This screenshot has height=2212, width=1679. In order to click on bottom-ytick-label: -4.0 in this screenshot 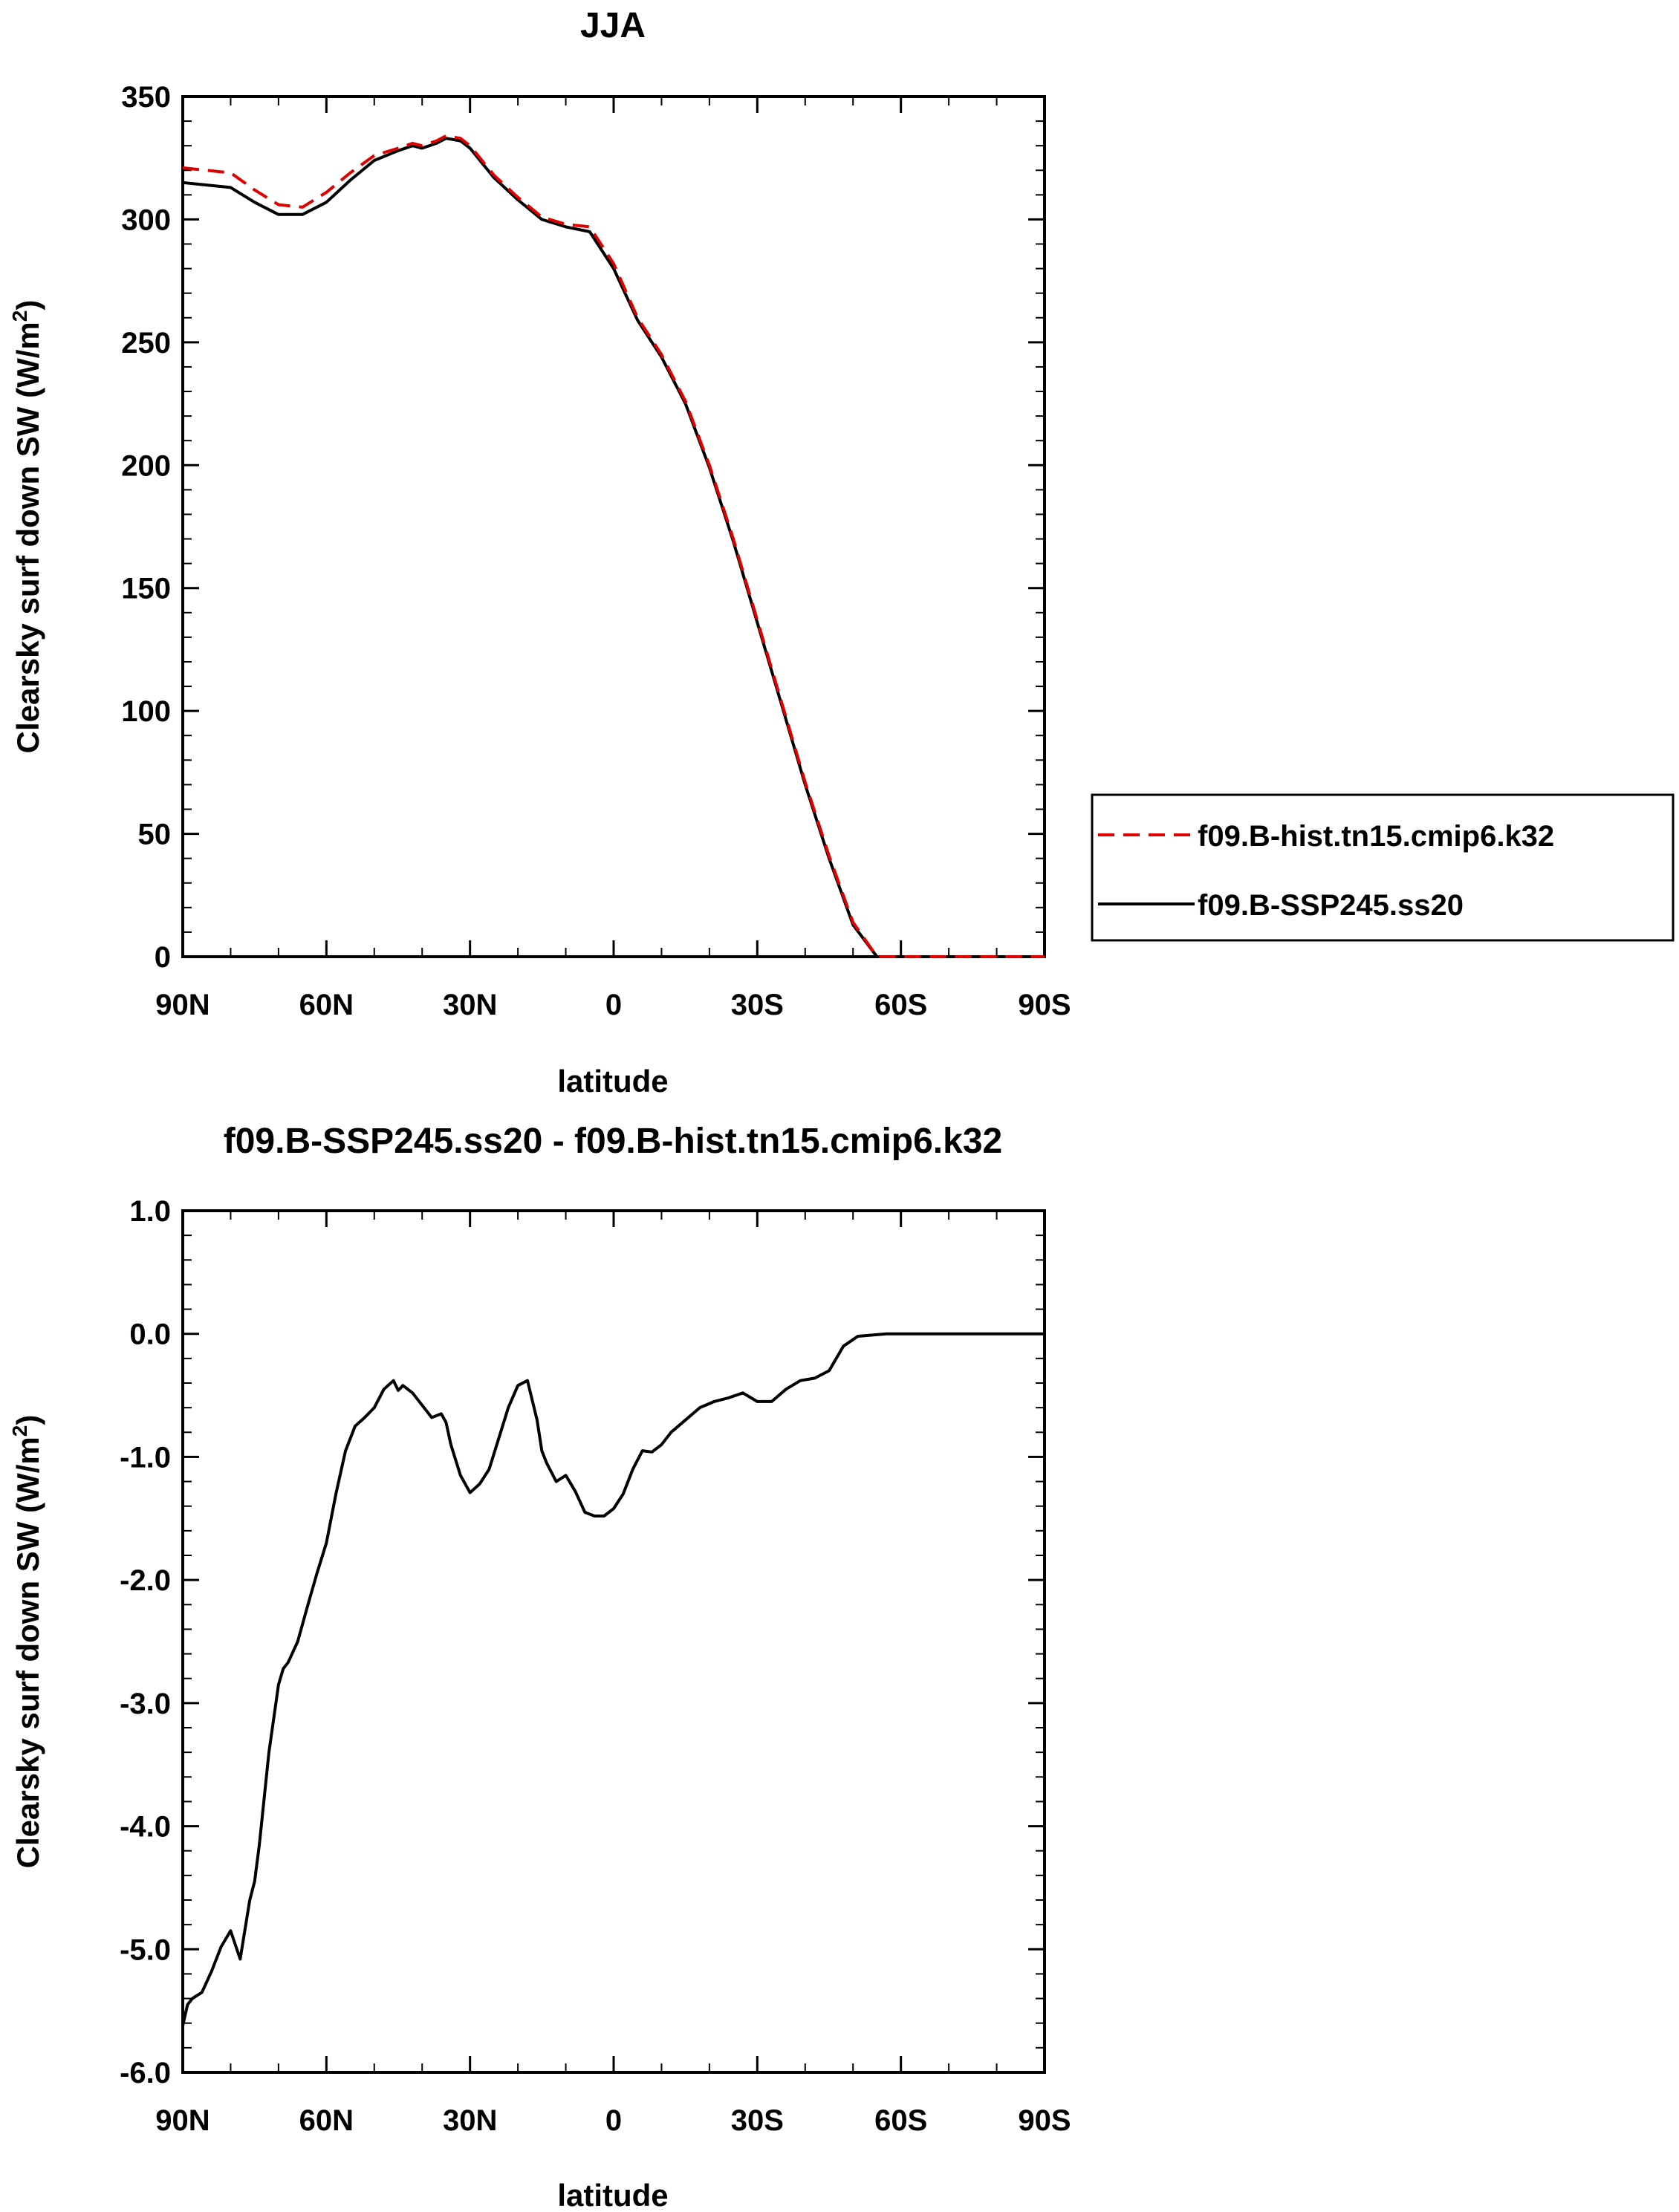, I will do `click(145, 1828)`.